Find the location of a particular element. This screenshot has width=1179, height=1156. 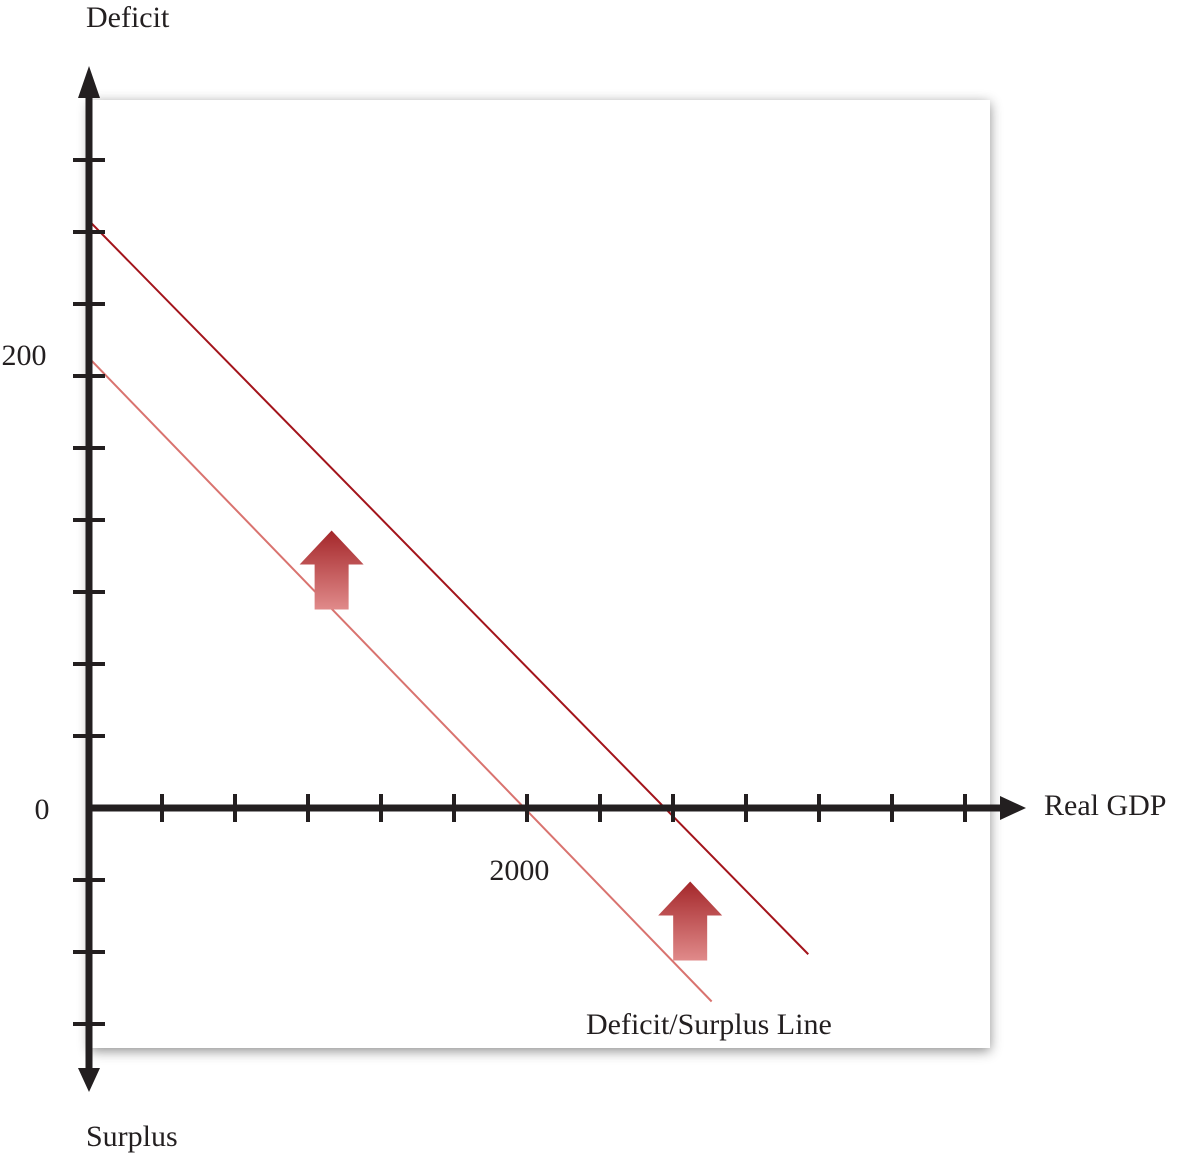

x-tick-label: 2000 is located at coordinates (519, 870).